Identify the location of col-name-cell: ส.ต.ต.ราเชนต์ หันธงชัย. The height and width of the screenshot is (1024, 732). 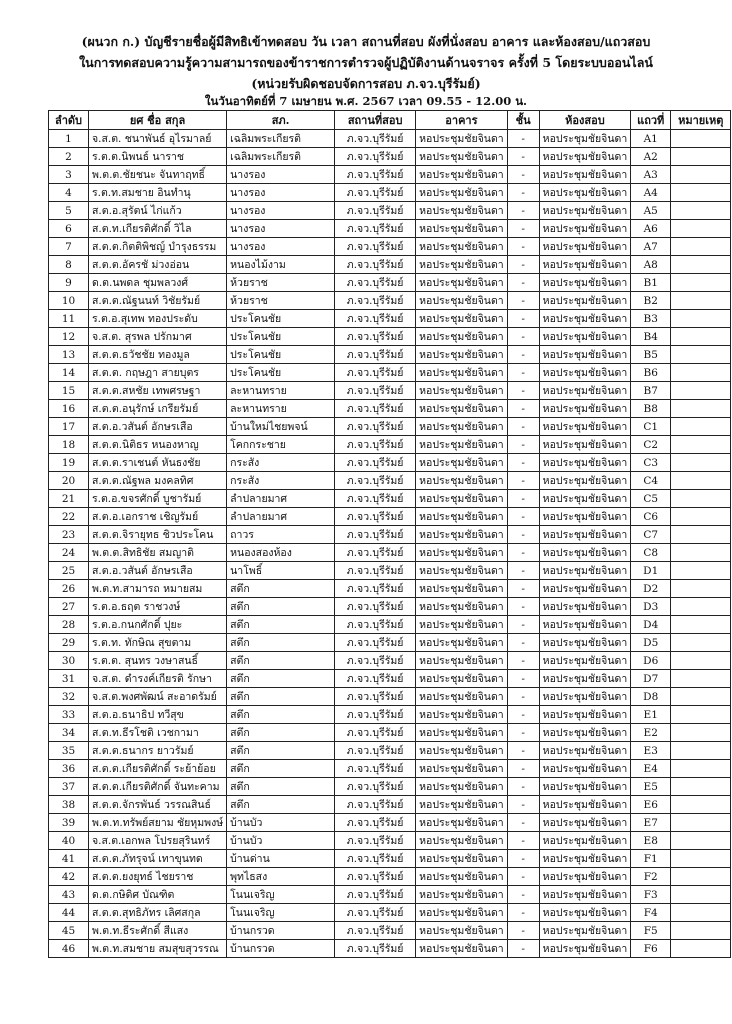
(157, 462).